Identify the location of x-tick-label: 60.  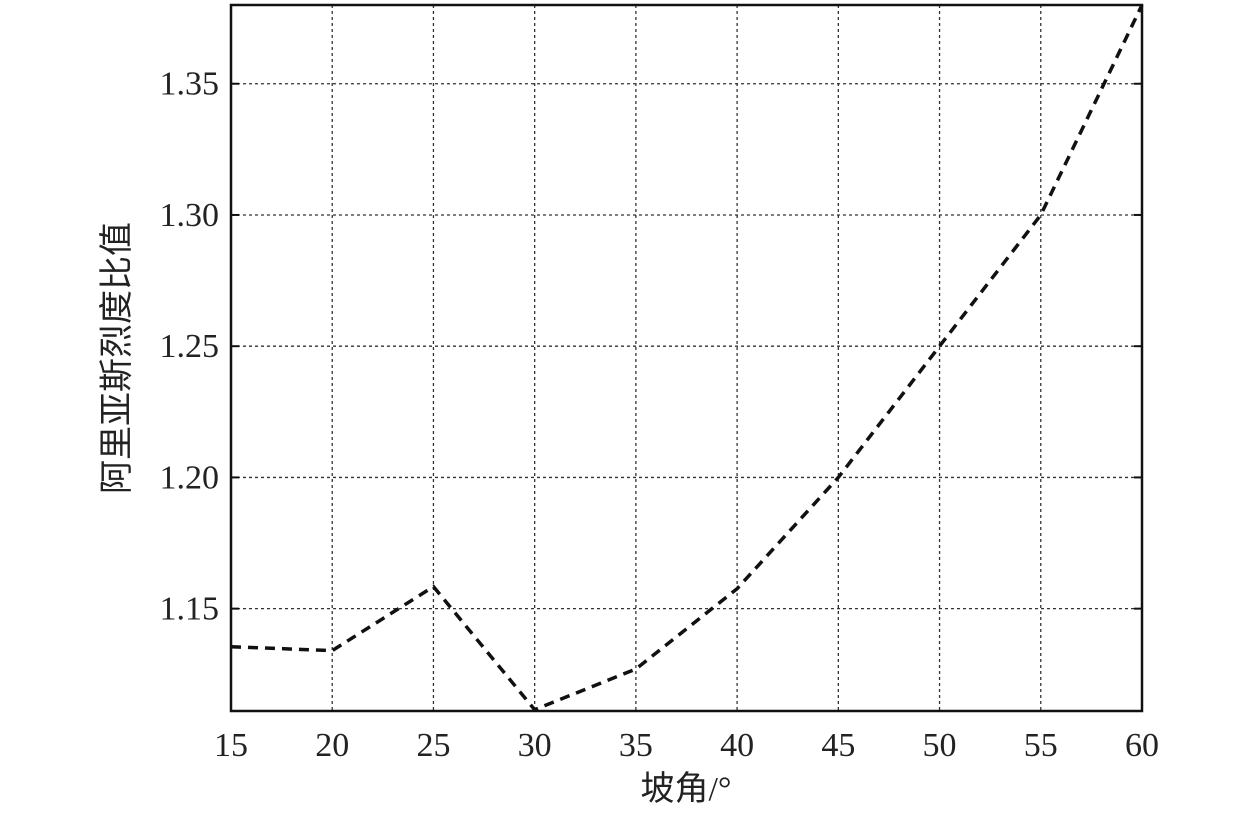
(1142, 745).